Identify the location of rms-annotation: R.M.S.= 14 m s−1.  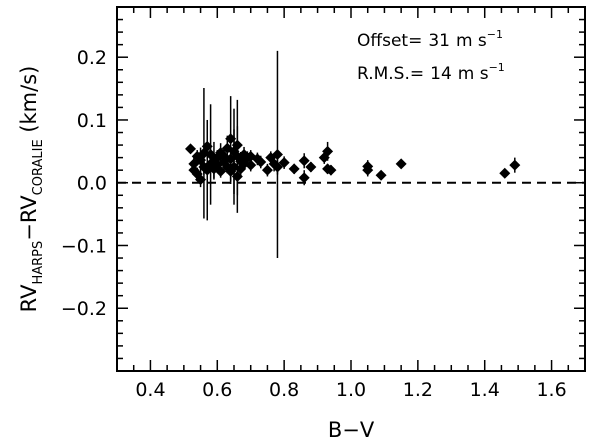
(431, 72).